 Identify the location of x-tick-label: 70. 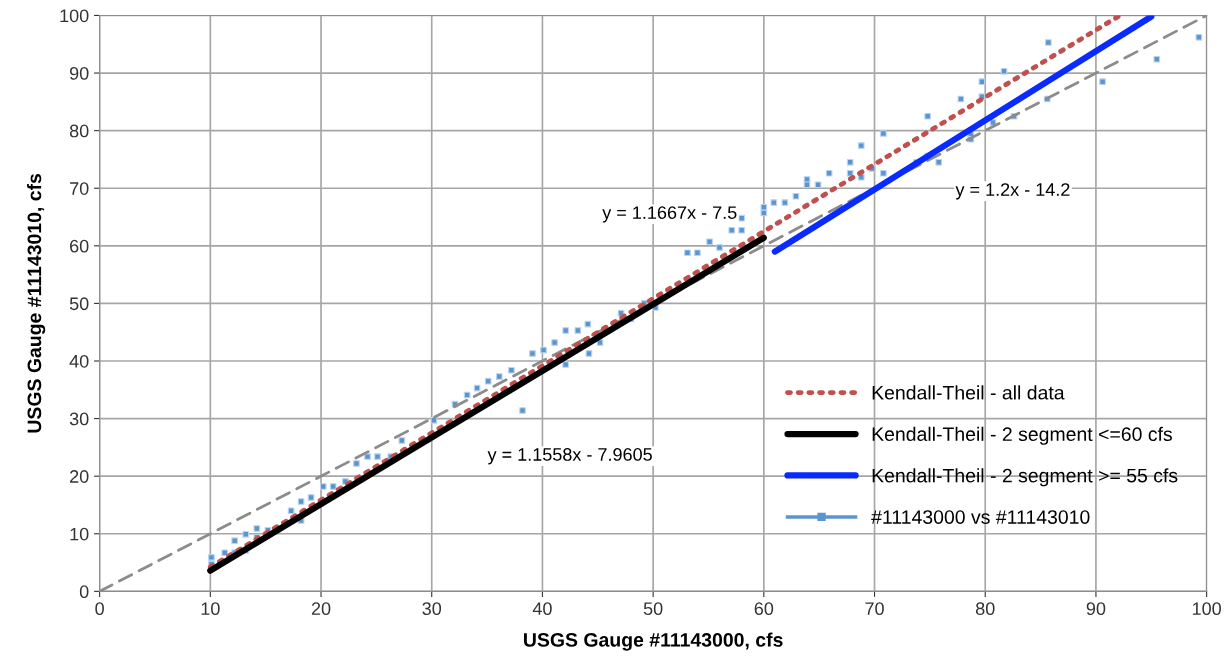
(874, 609).